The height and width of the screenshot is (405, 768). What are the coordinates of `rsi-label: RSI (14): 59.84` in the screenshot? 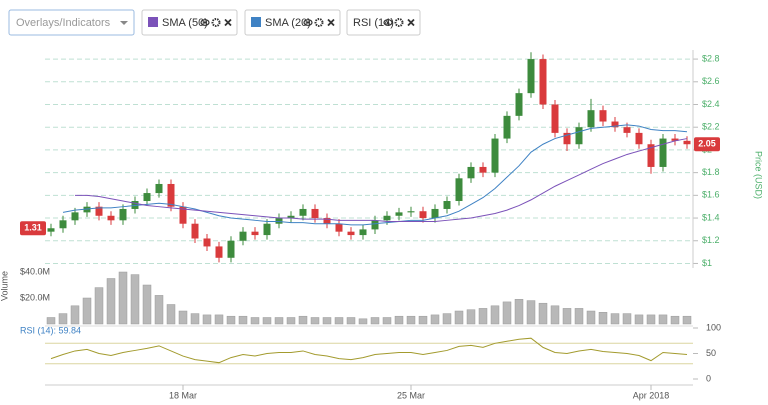 It's located at (50, 330).